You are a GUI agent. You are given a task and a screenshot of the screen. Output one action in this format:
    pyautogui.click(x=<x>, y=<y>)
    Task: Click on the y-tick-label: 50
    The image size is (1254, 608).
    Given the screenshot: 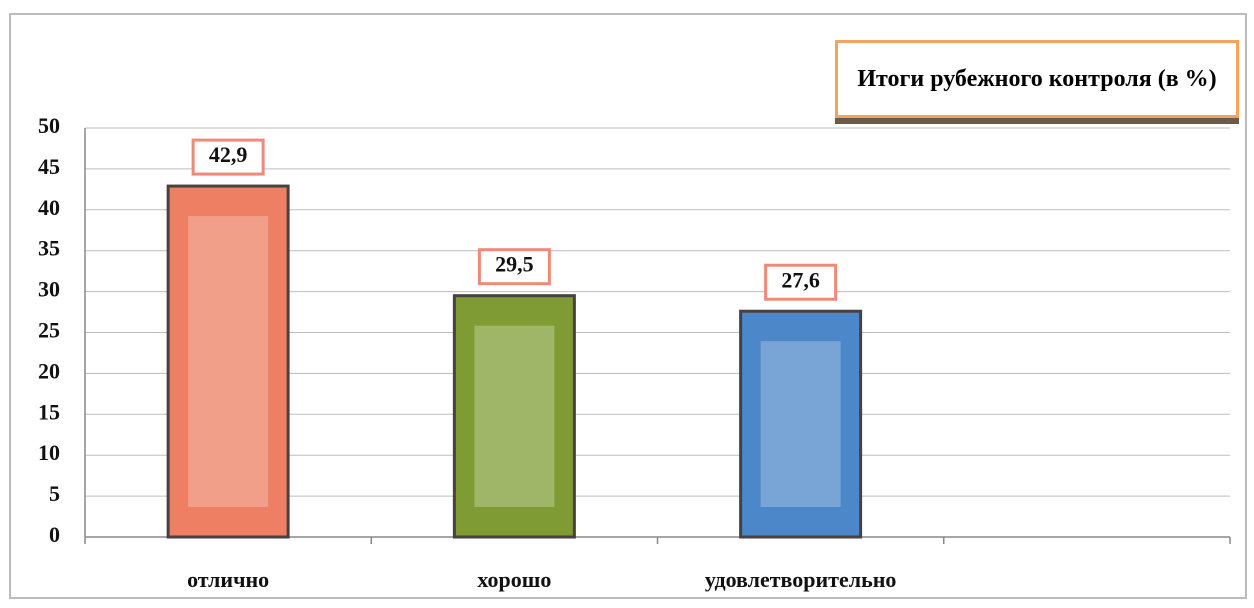 What is the action you would take?
    pyautogui.click(x=49, y=125)
    